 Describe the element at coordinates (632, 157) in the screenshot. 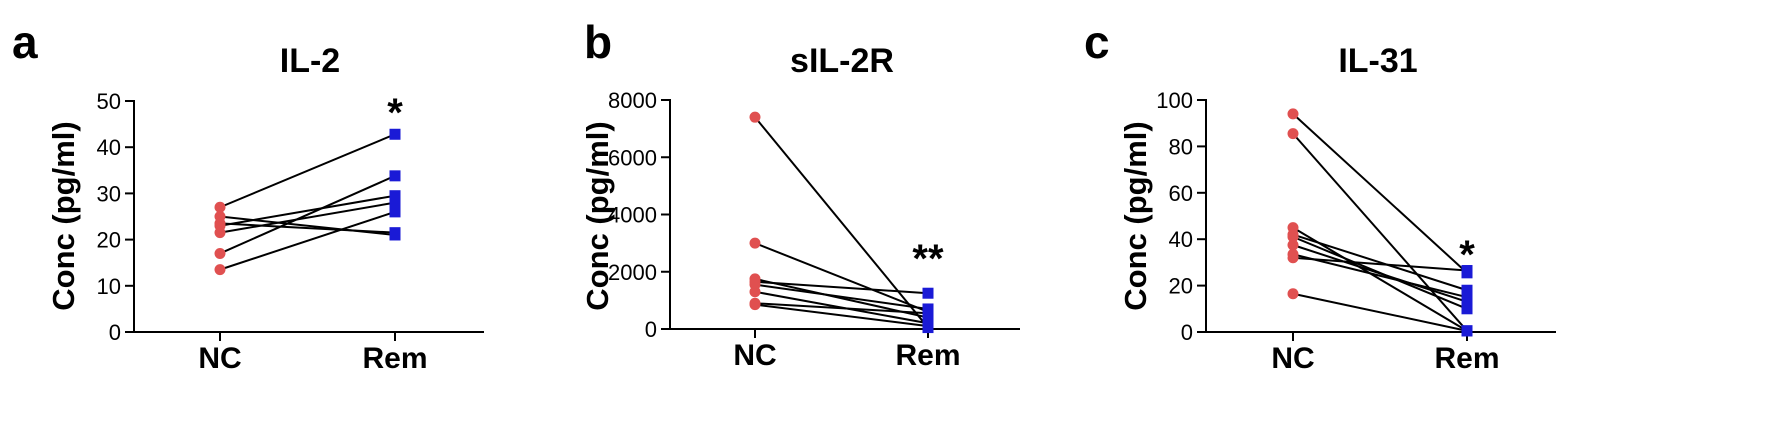

I see `y-tick-label: 6000` at that location.